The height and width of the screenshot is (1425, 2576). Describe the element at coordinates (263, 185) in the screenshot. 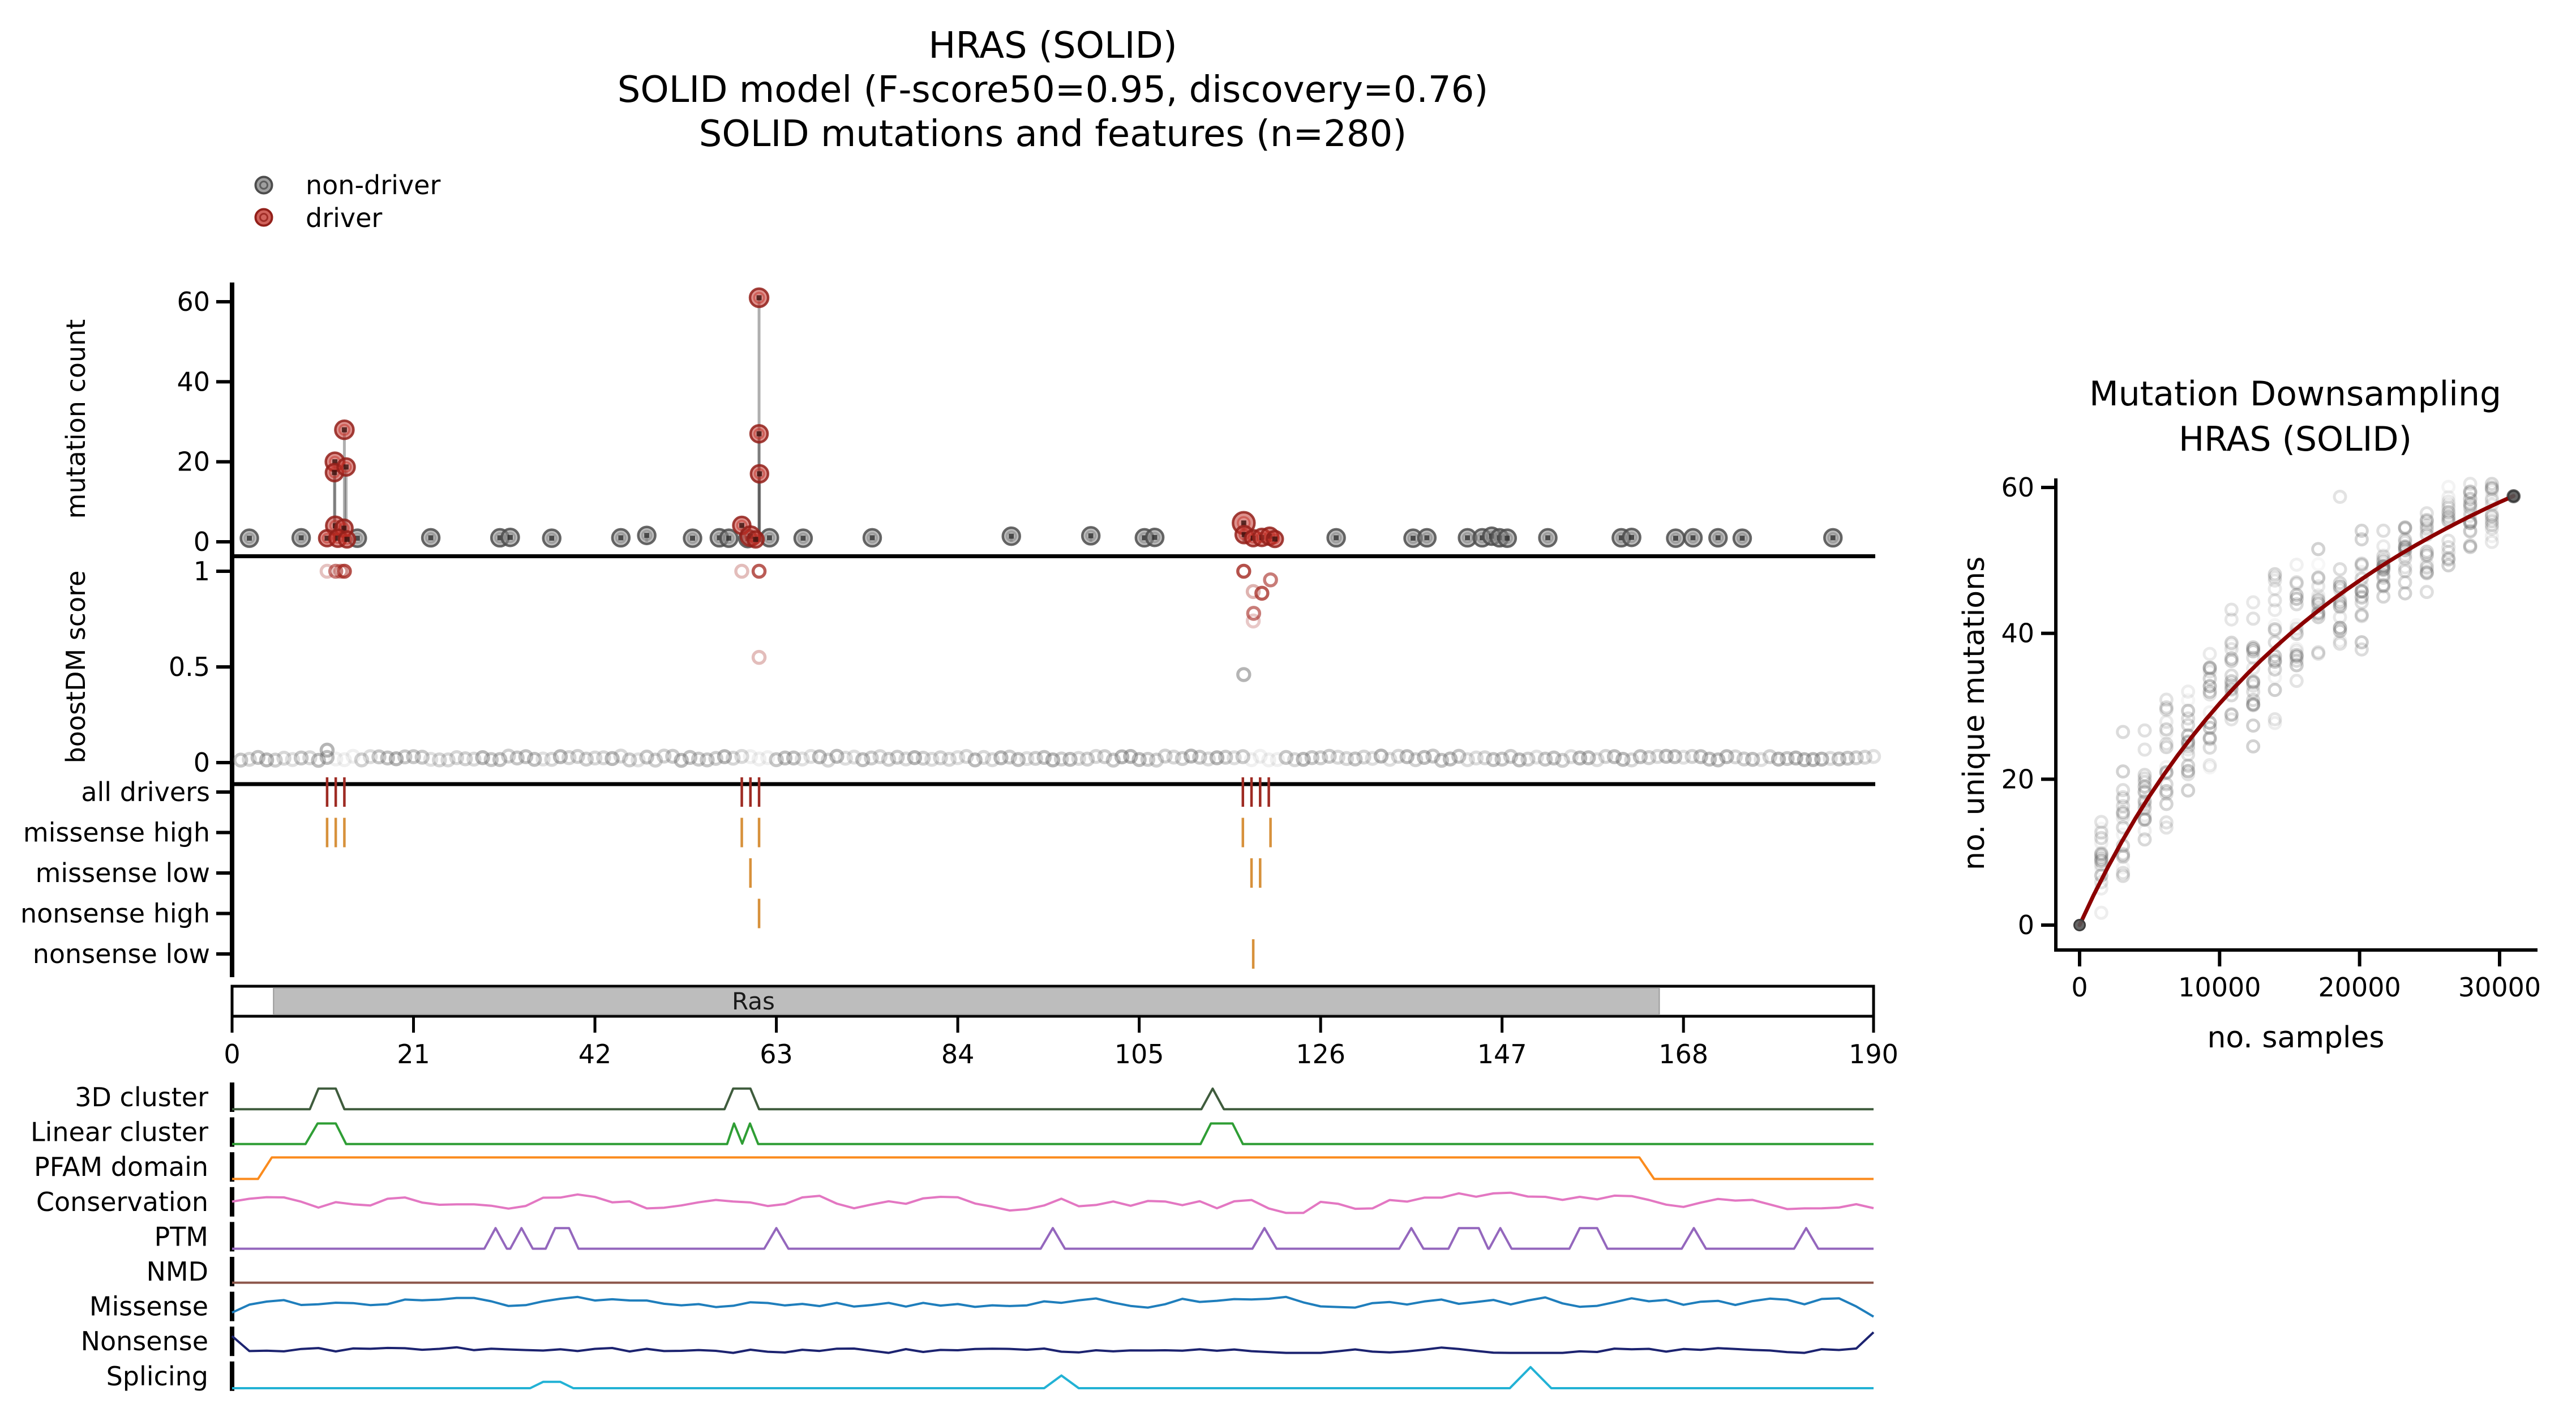

I see `legend-dot-ring` at that location.